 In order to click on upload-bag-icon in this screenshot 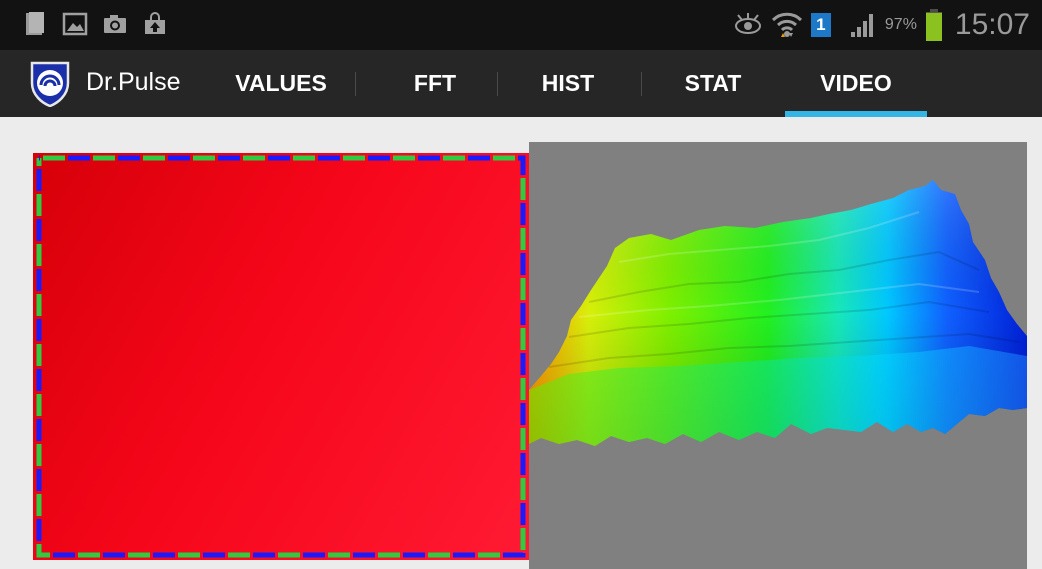, I will do `click(155, 23)`.